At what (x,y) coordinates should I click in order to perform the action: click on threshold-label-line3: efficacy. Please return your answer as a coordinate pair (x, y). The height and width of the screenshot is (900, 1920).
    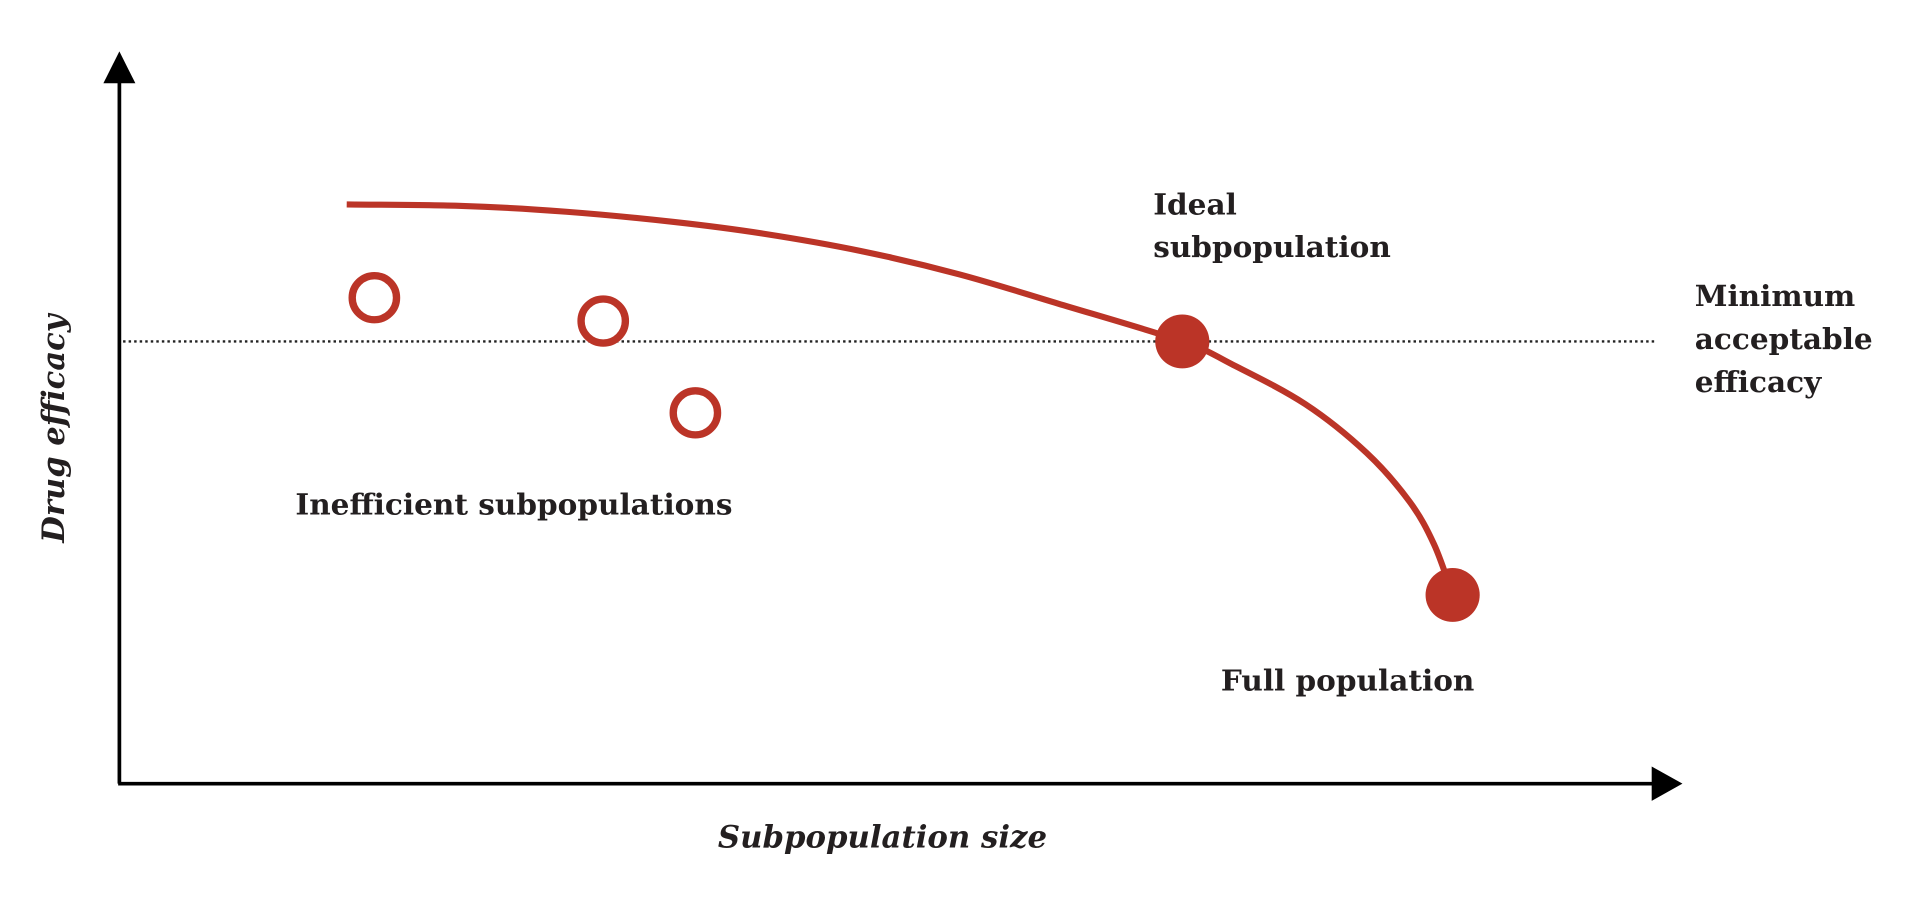
    Looking at the image, I should click on (1758, 381).